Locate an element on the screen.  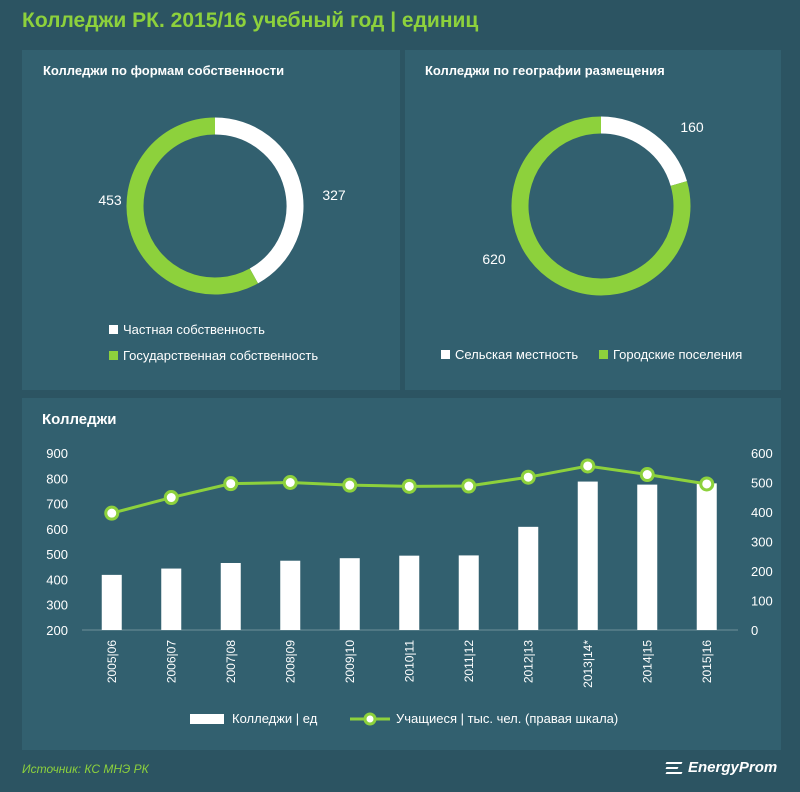
legend-swatch-students is located at coordinates (370, 718).